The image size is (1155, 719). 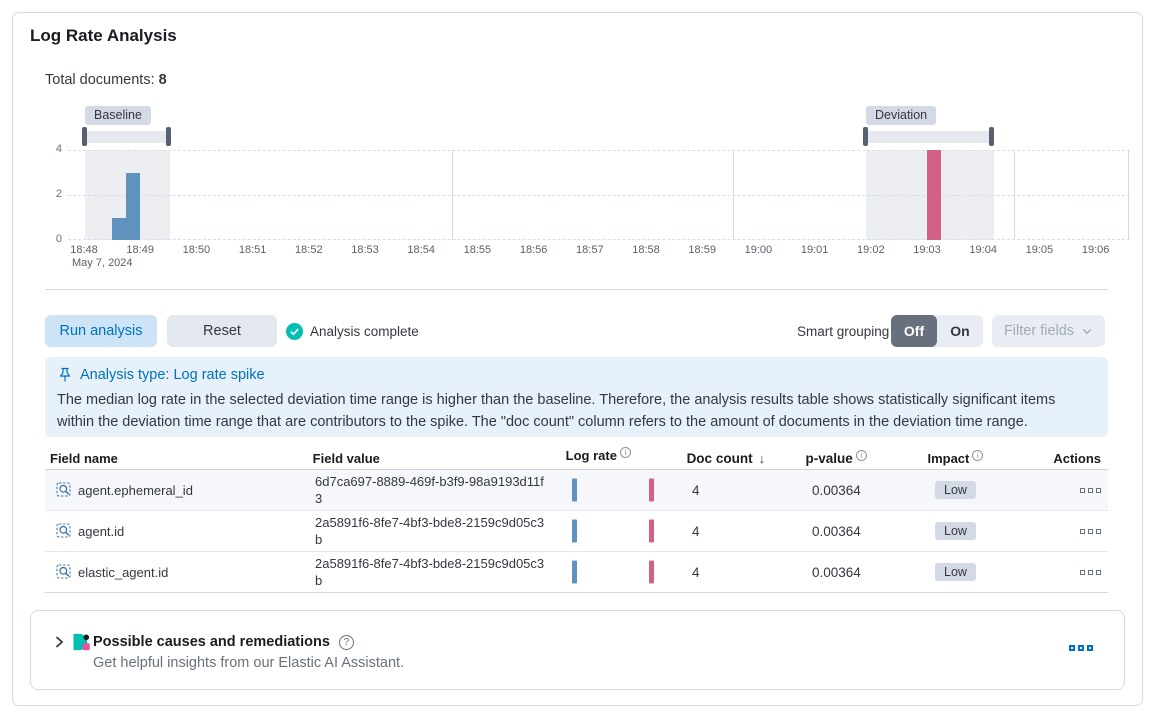 What do you see at coordinates (901, 115) in the screenshot?
I see `deviation-badge: Deviation` at bounding box center [901, 115].